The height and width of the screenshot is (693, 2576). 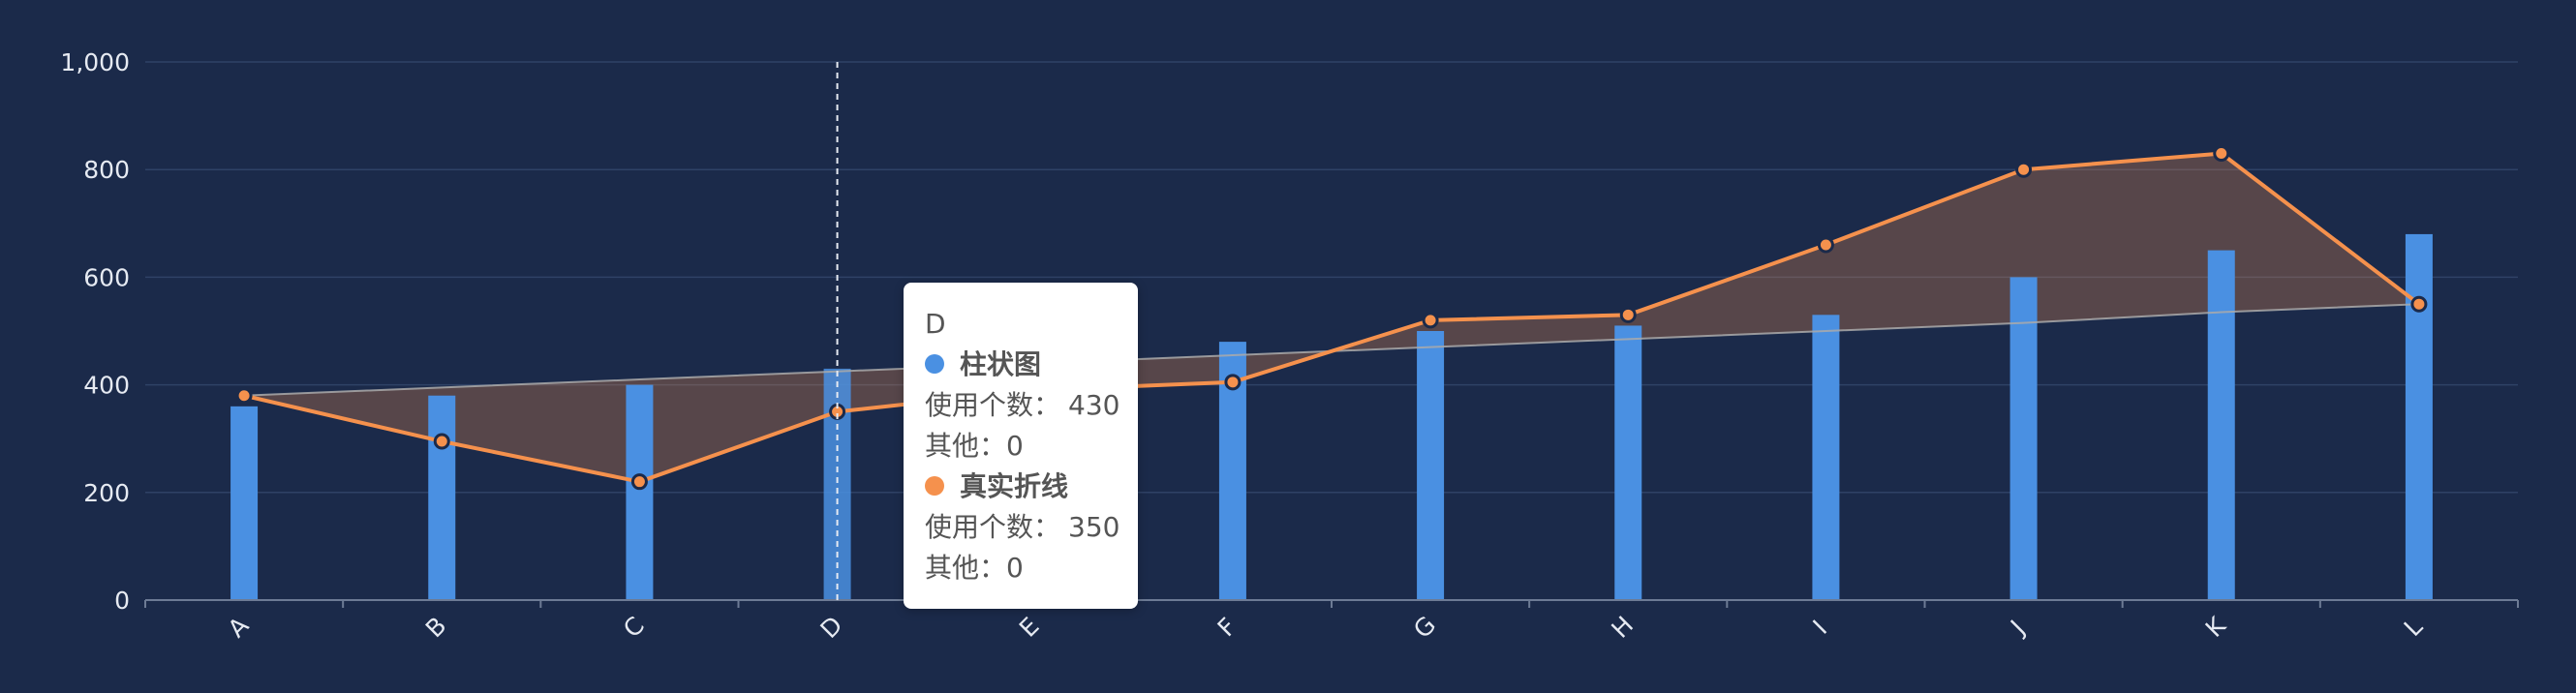 I want to click on tooltip-series-bar: 柱状图, so click(x=1031, y=365).